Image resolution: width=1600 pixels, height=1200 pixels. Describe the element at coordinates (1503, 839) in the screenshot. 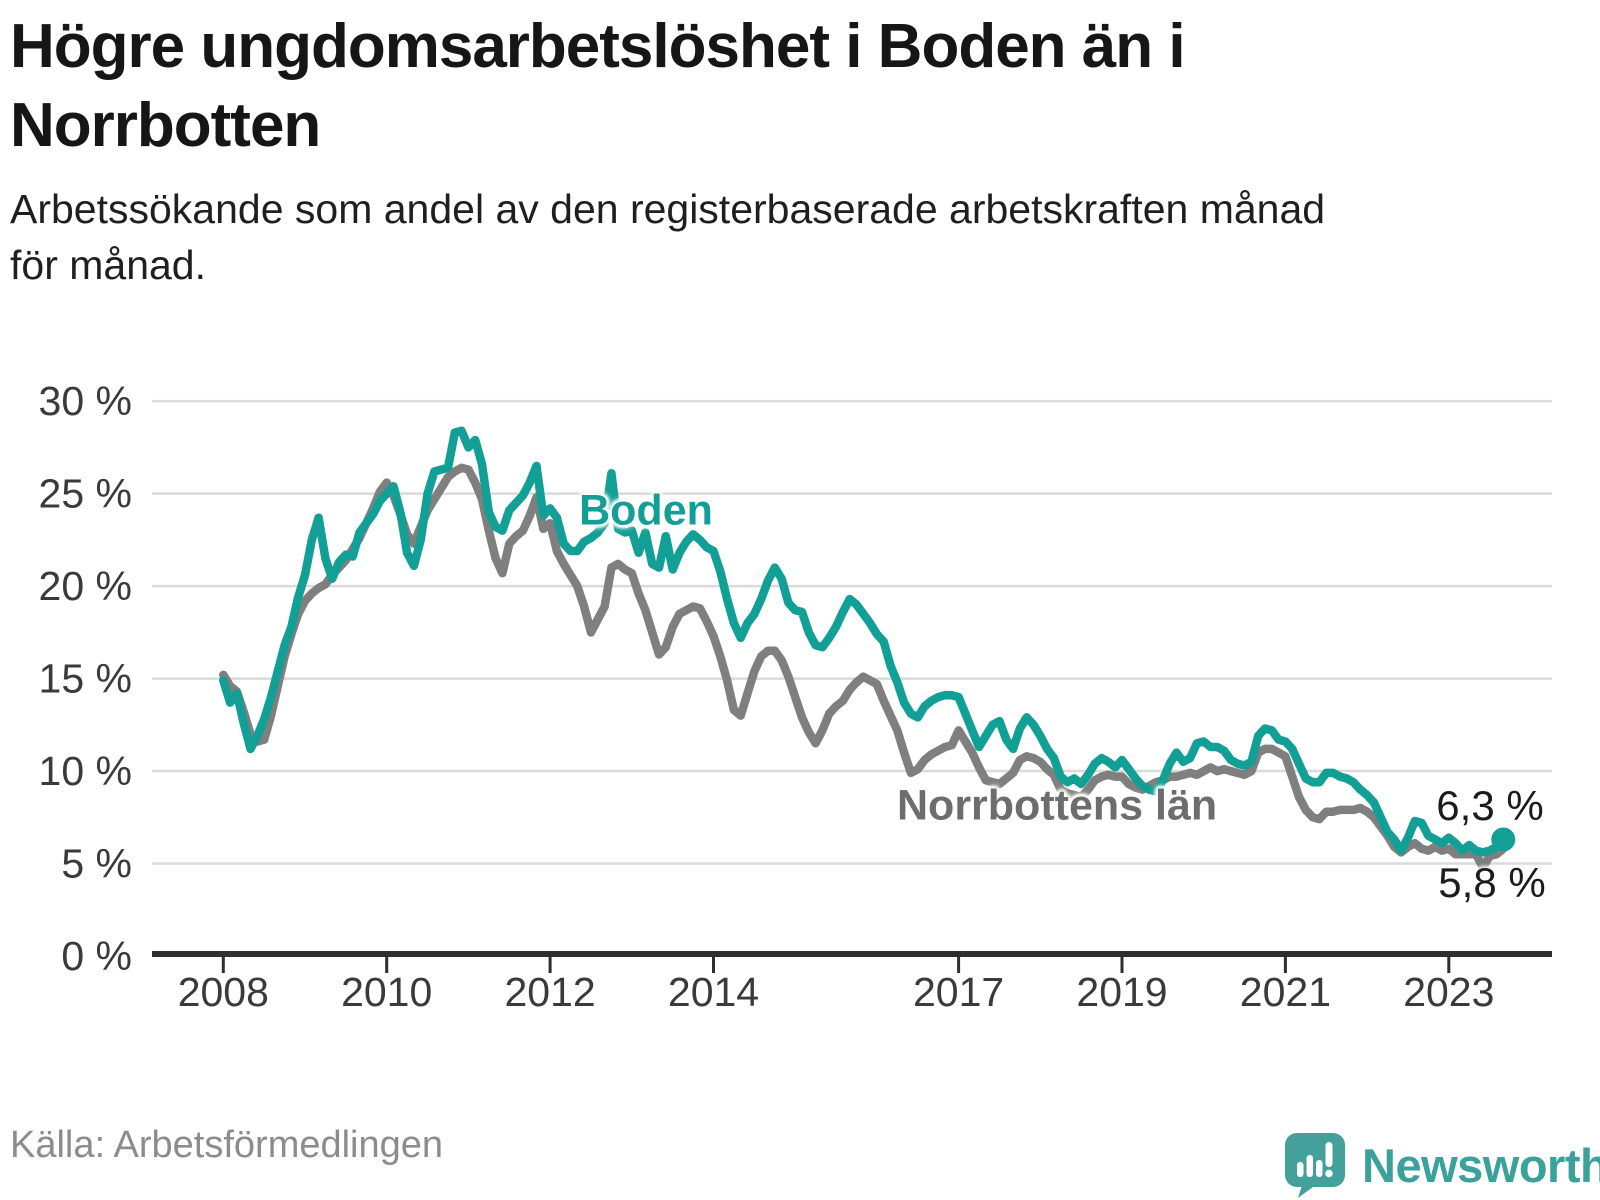

I see `latest-point-dot` at that location.